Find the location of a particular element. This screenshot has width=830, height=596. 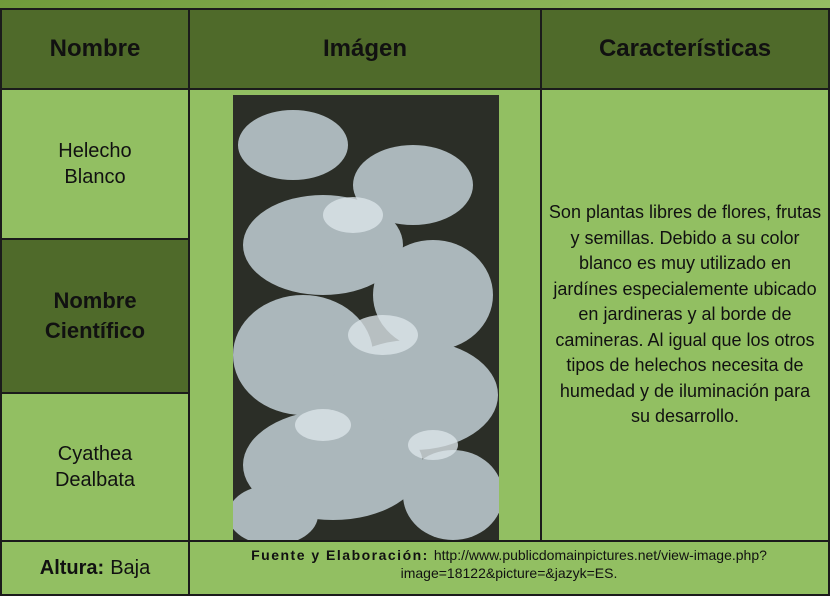

header-text: Imágen is located at coordinates (365, 48).